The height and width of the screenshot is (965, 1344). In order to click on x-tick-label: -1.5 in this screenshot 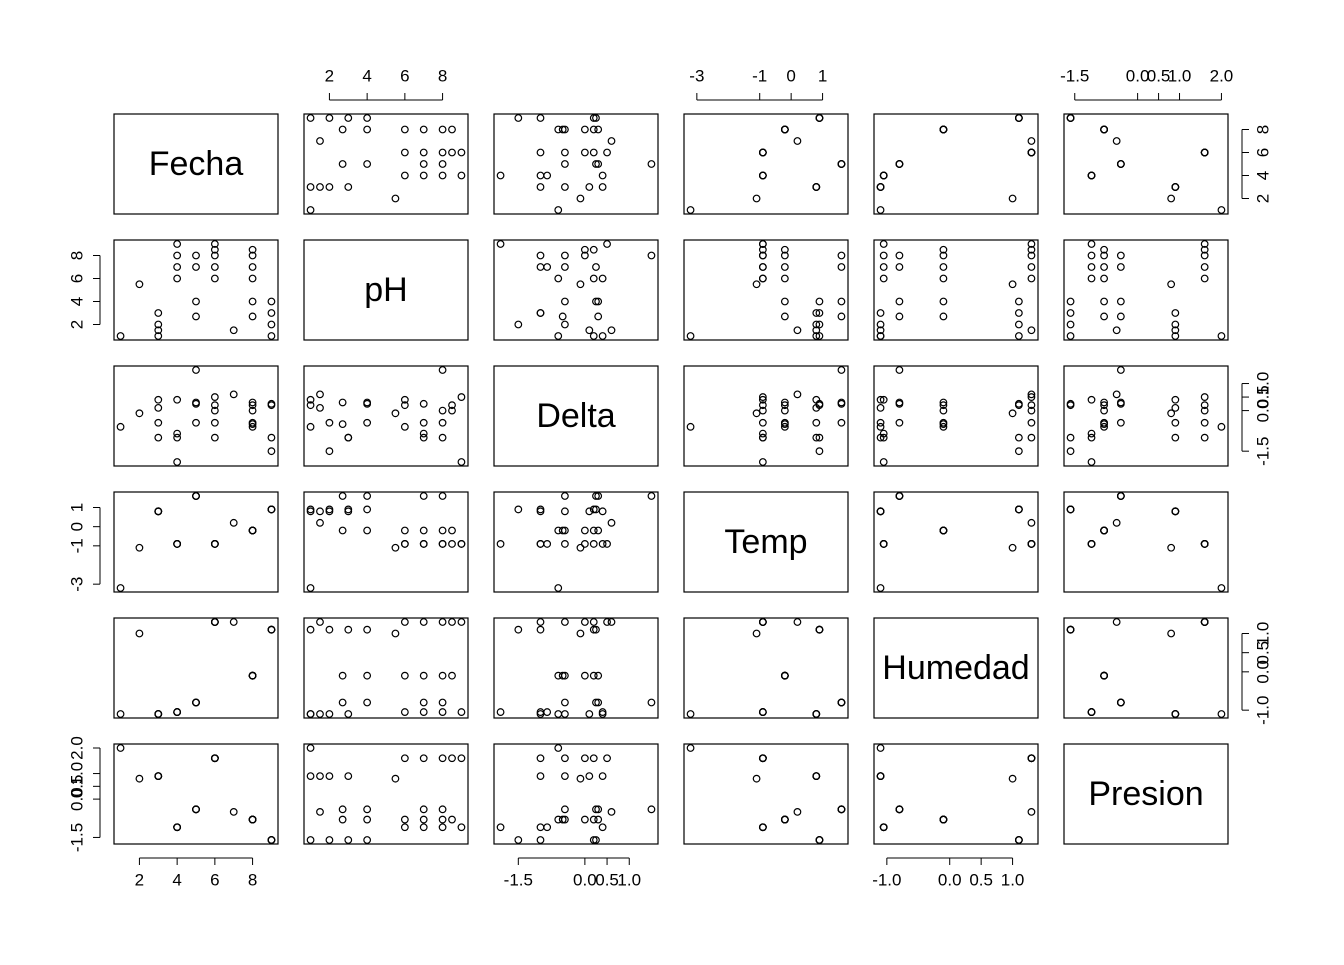, I will do `click(1074, 75)`.